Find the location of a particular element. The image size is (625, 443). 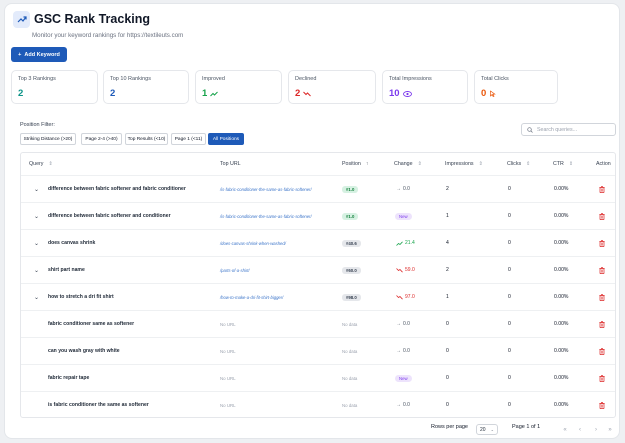

query-text: does canvas shrink is located at coordinates (72, 243).